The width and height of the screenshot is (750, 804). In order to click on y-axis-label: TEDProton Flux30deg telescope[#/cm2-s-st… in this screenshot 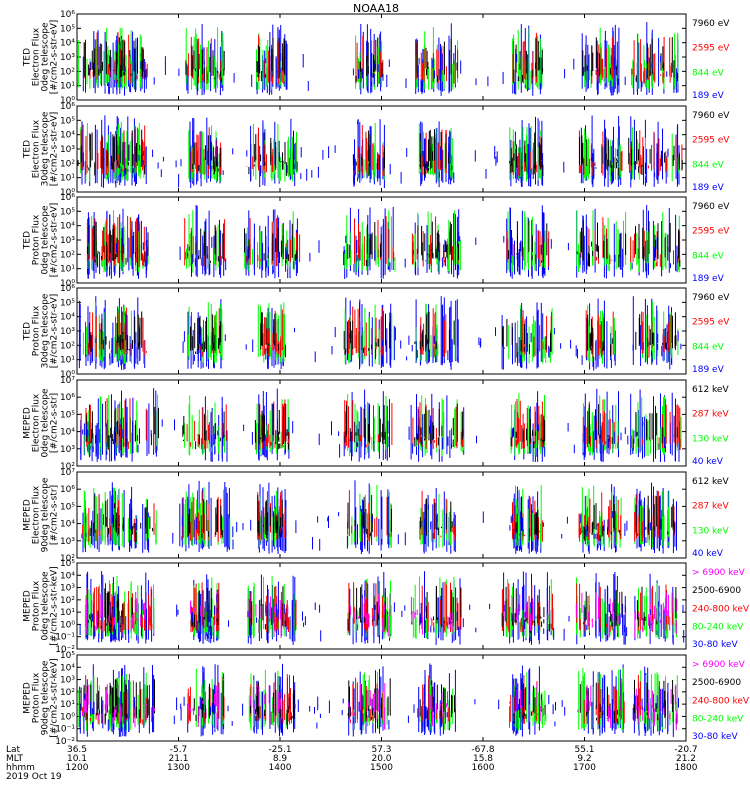, I will do `click(41, 330)`.